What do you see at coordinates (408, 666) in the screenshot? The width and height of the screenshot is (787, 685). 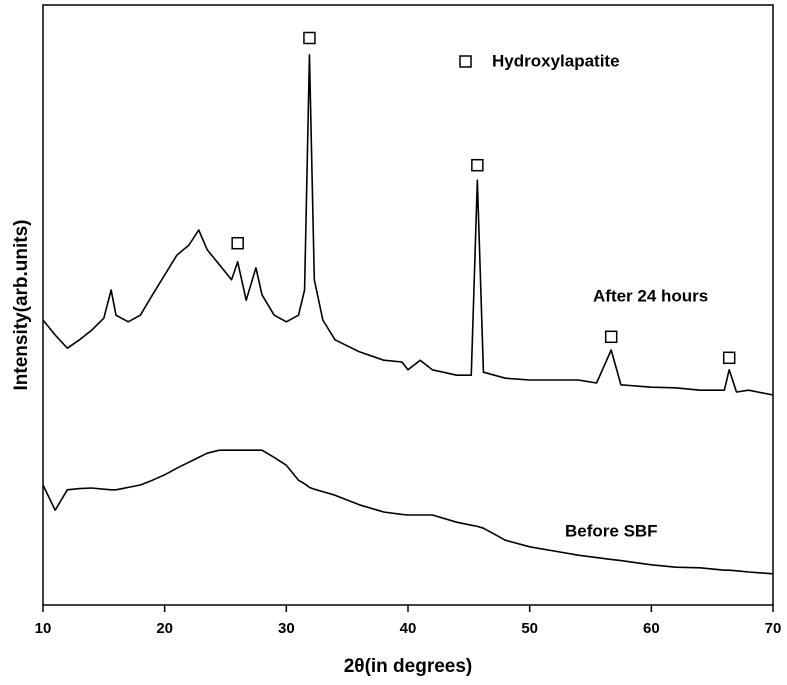 I see `x-axis-label: 2θ(in degrees)` at bounding box center [408, 666].